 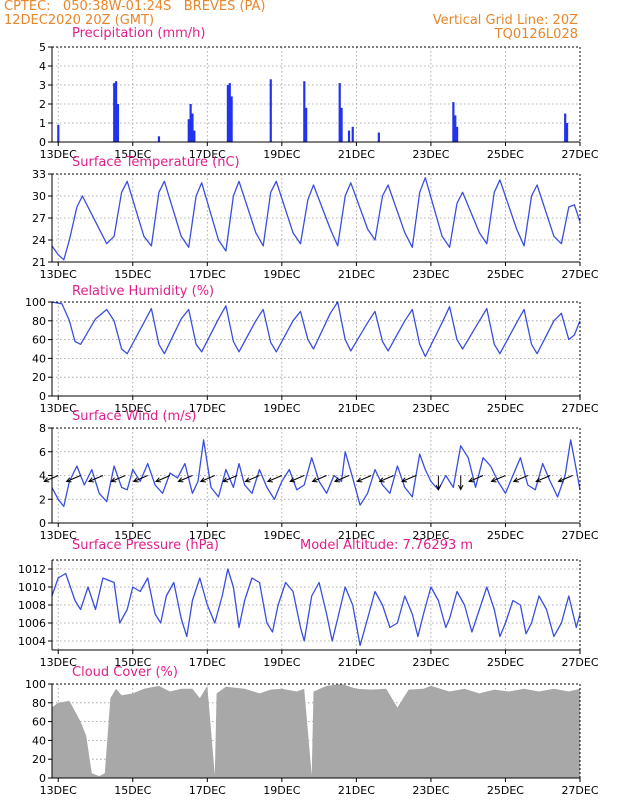 I want to click on cloud-area, so click(x=315, y=731).